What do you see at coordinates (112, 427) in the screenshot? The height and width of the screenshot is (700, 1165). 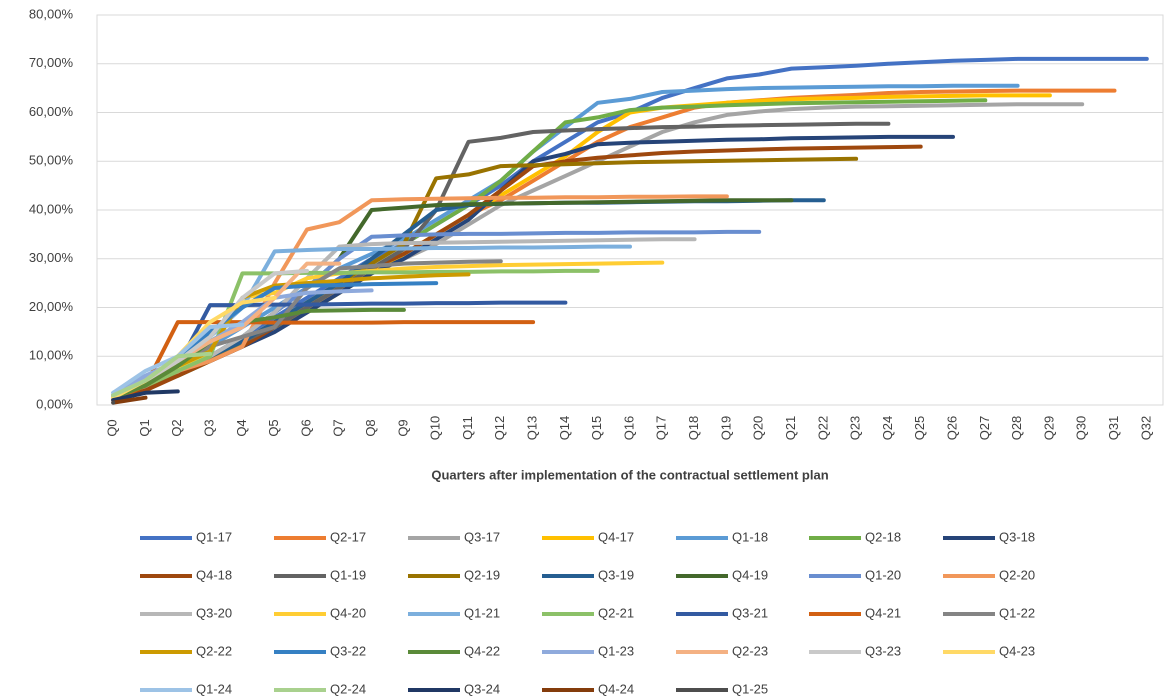 I see `x-tick-label: Q0` at bounding box center [112, 427].